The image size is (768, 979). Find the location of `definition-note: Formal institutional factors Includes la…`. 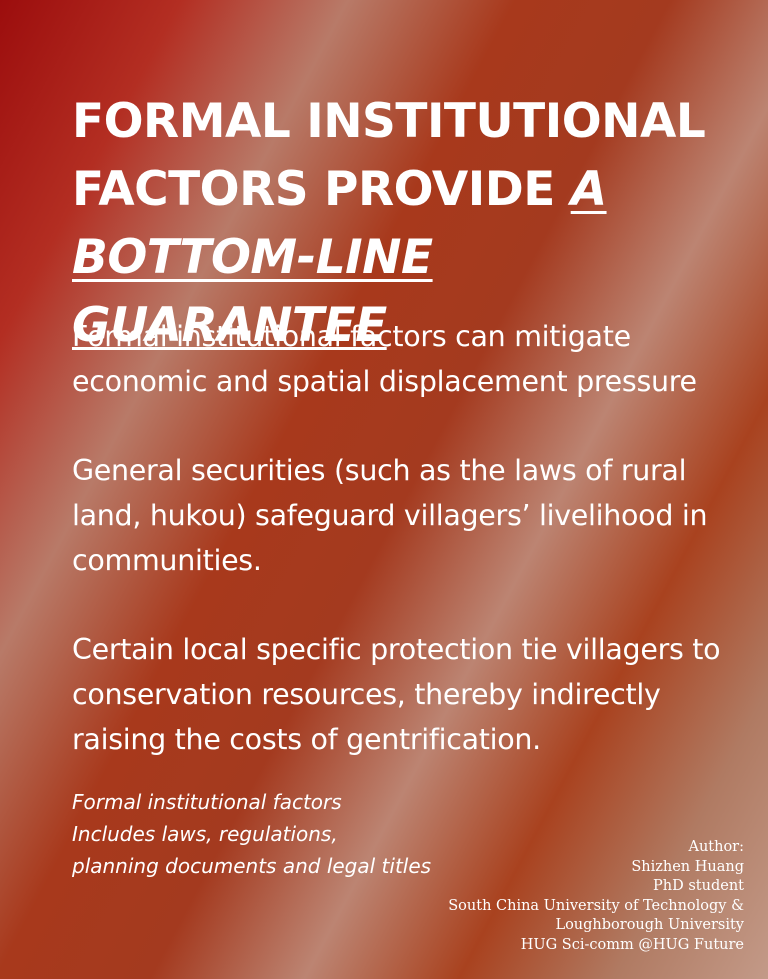

definition-note: Formal institutional factors Includes la… is located at coordinates (282, 834).